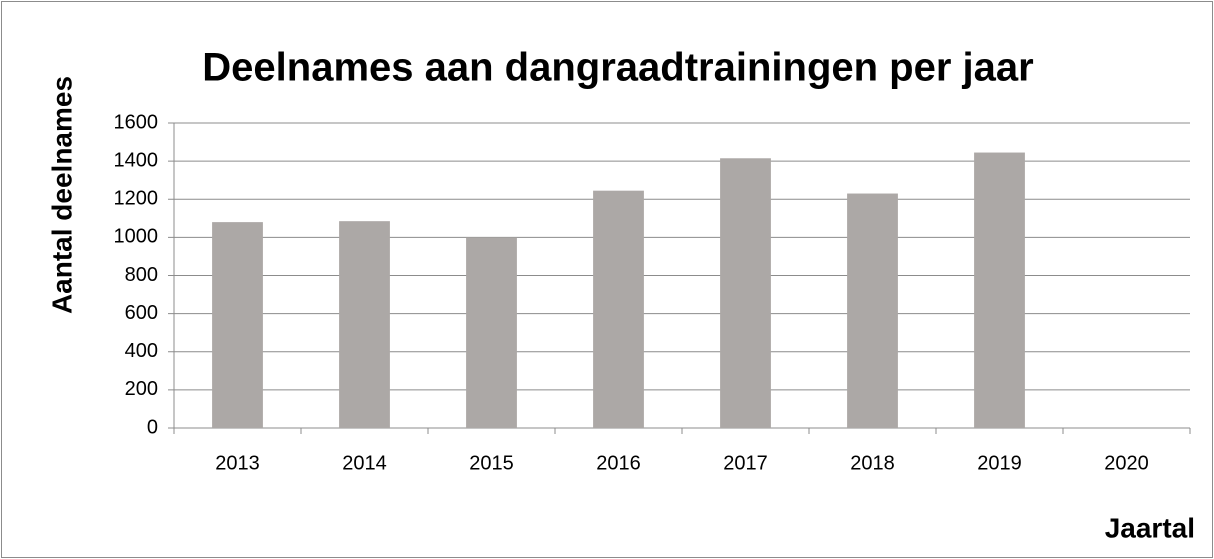 The width and height of the screenshot is (1214, 559). I want to click on x-tick-label: 2014, so click(364, 463).